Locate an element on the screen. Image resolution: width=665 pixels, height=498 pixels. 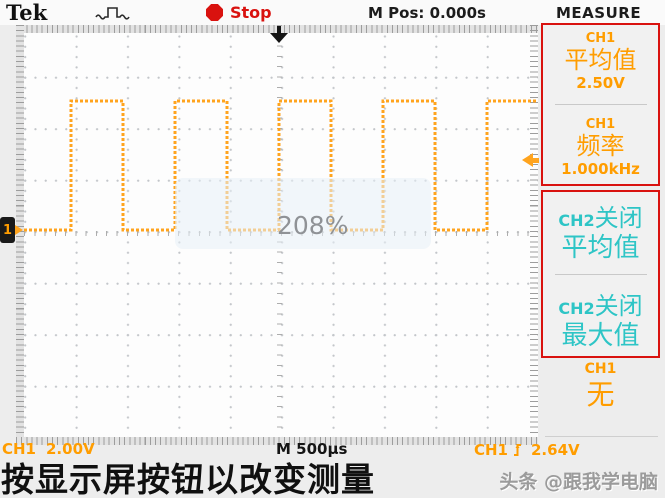
stop-icon is located at coordinates (214, 12).